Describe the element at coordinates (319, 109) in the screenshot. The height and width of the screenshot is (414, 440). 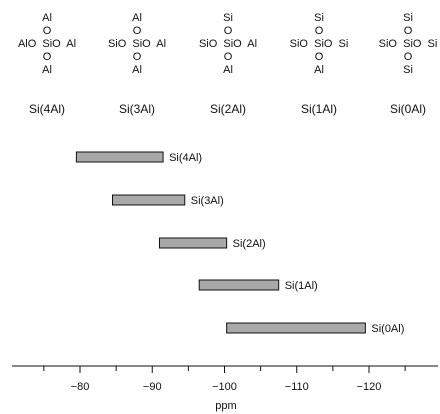
I see `structure-name: Si(1Al)` at that location.